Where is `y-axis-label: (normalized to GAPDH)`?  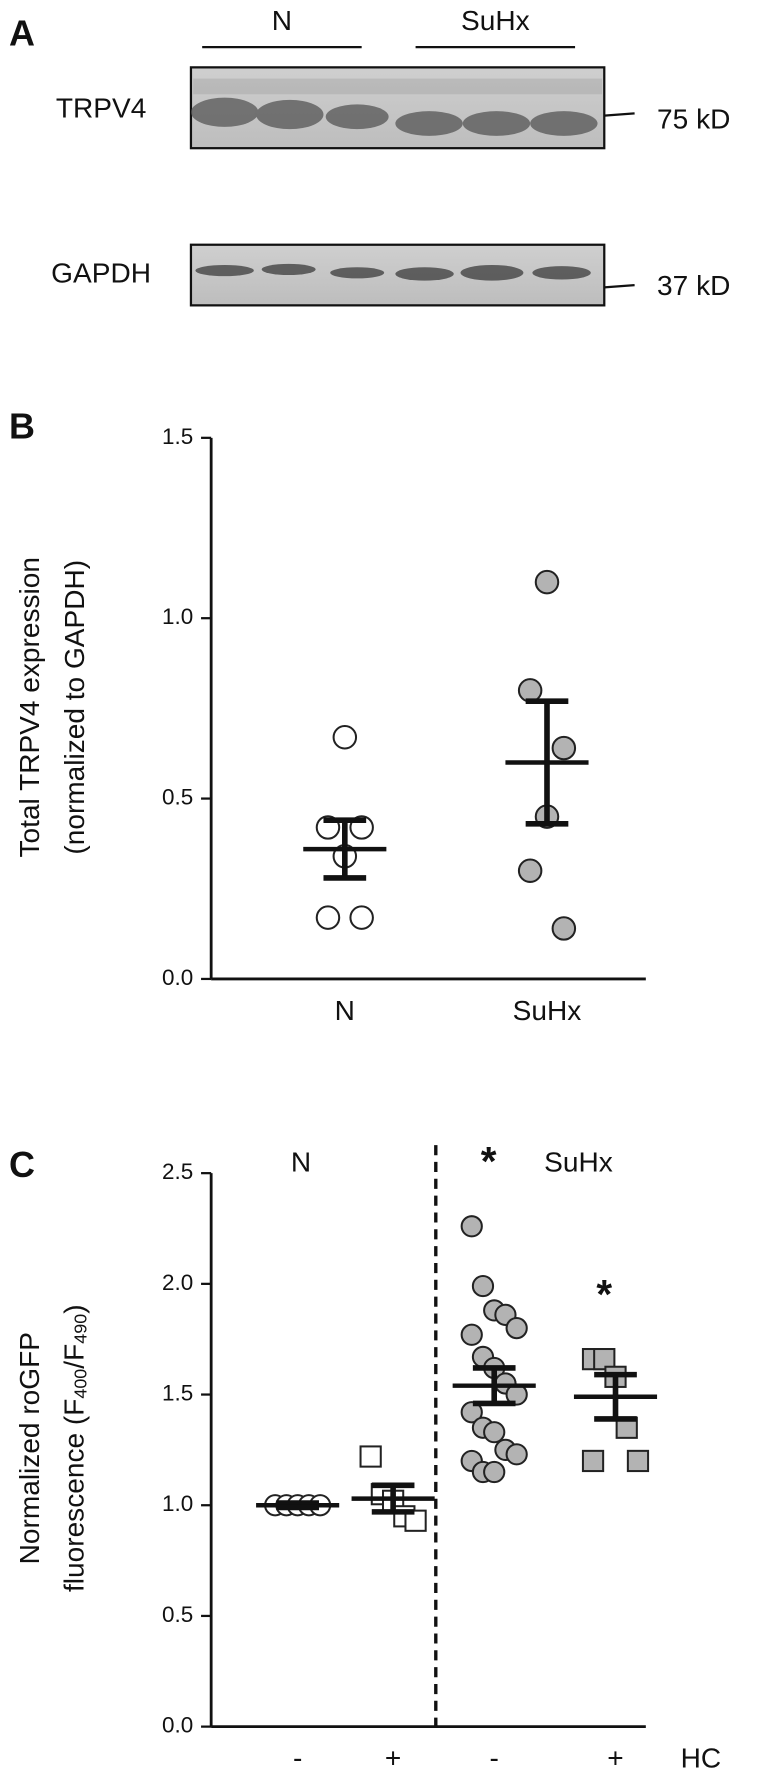 y-axis-label: (normalized to GAPDH) is located at coordinates (74, 707).